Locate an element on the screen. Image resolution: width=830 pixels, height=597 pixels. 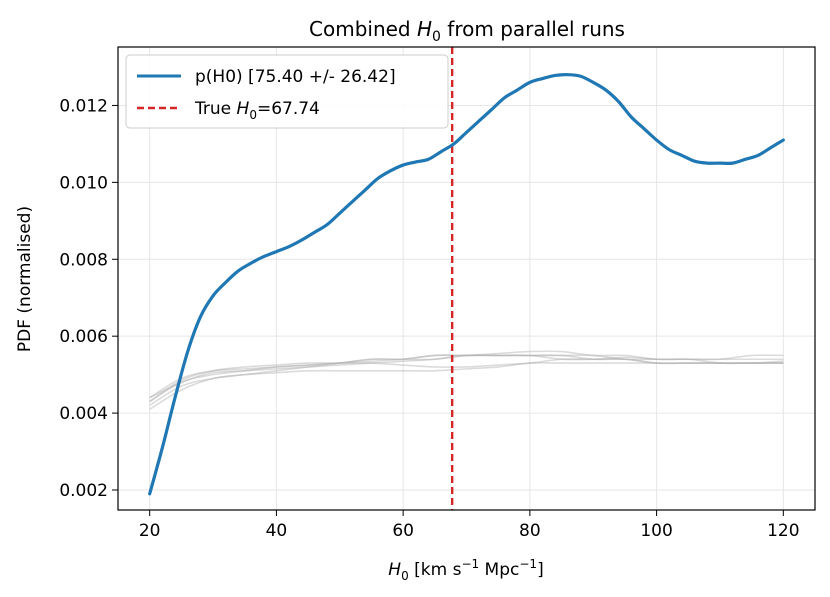
y-tick-label: 0.002 is located at coordinates (83, 491).